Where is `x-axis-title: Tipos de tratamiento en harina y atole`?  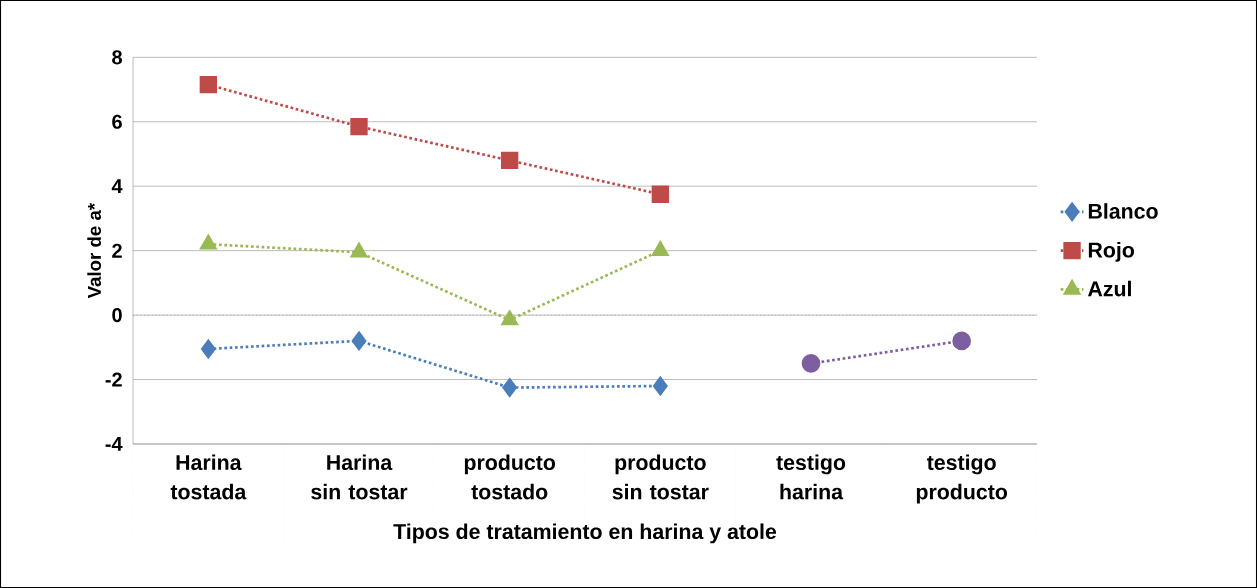 x-axis-title: Tipos de tratamiento en harina y atole is located at coordinates (585, 533).